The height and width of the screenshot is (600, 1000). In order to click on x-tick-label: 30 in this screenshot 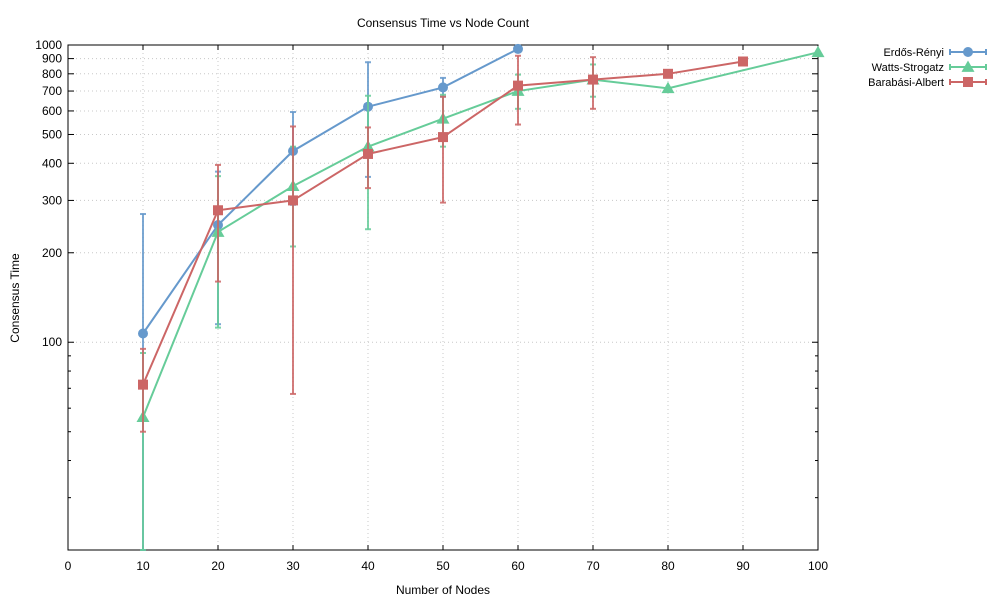, I will do `click(293, 566)`.